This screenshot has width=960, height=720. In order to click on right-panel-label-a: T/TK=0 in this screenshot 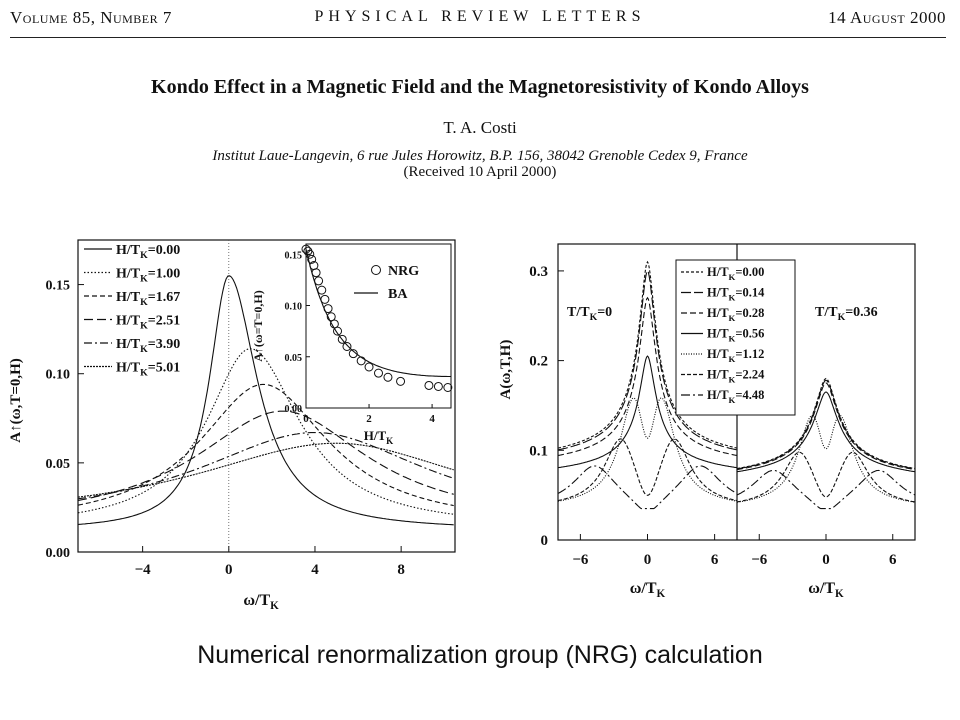, I will do `click(589, 314)`.